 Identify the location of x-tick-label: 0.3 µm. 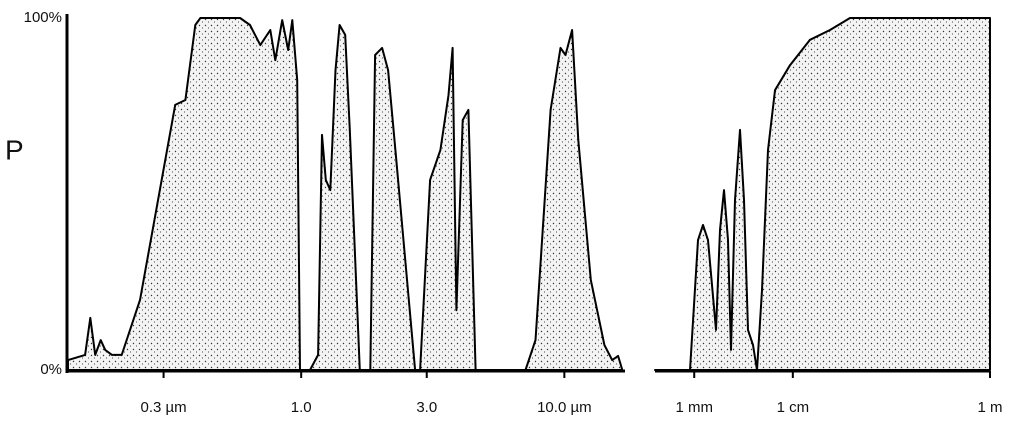
(163, 407).